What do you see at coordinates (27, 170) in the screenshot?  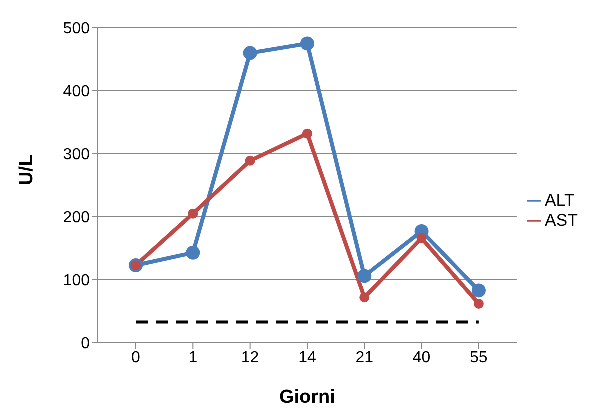 I see `y-axis-title: U/L` at bounding box center [27, 170].